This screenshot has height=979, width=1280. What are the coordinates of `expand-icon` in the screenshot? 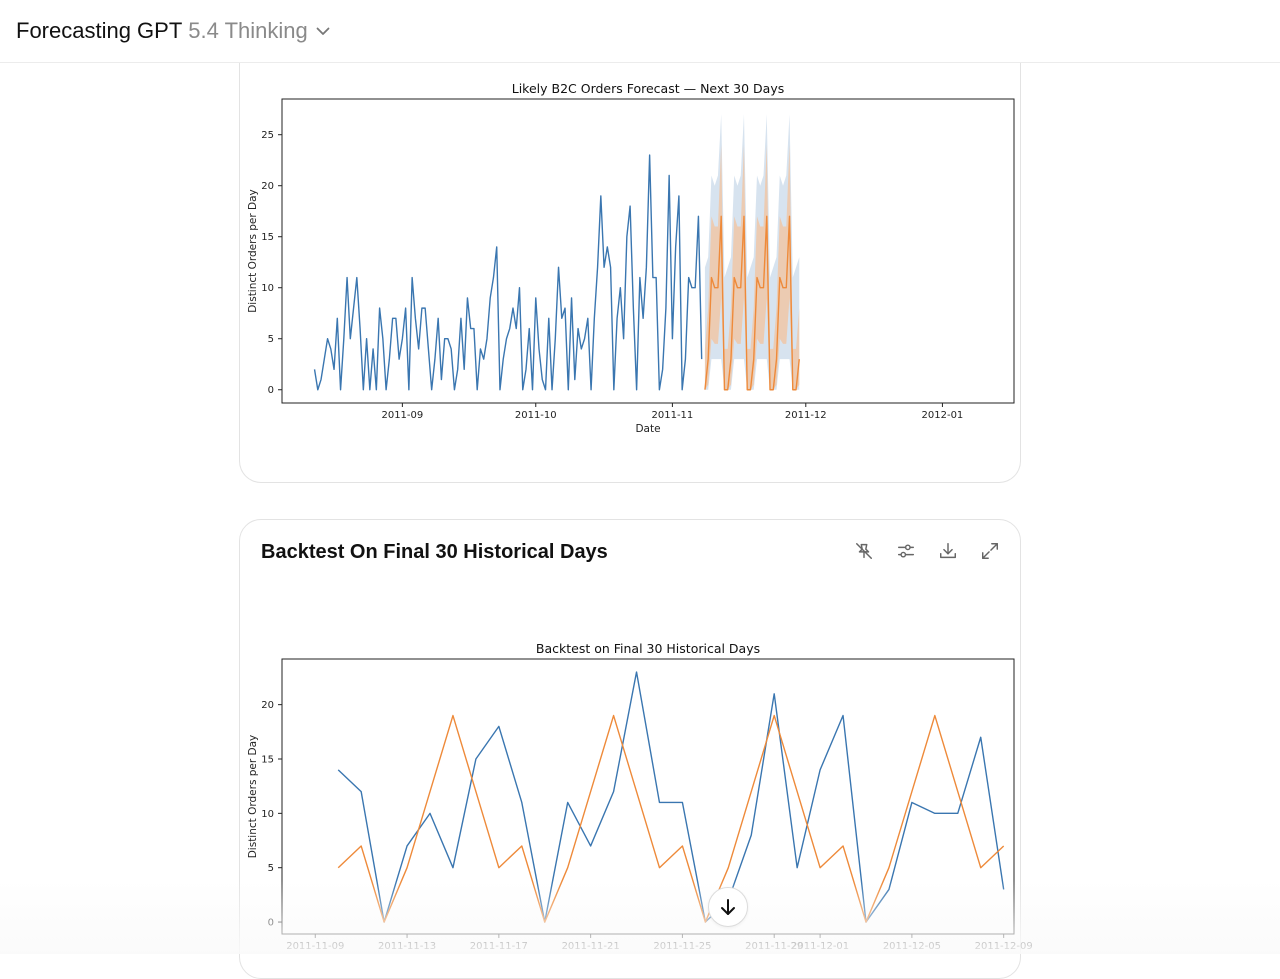 It's located at (990, 551).